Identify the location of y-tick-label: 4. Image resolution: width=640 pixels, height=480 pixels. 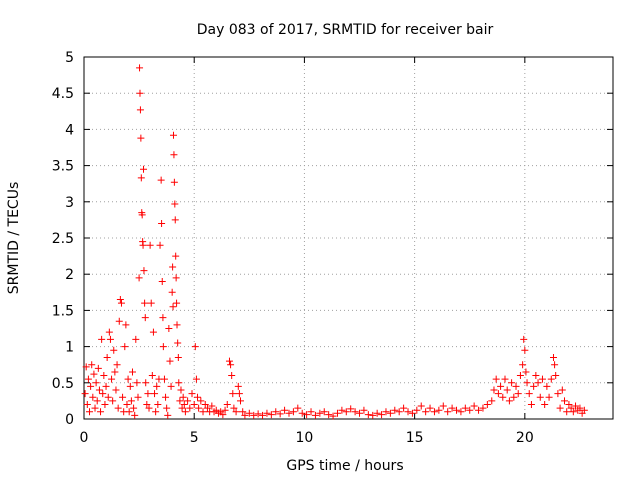
(69, 130).